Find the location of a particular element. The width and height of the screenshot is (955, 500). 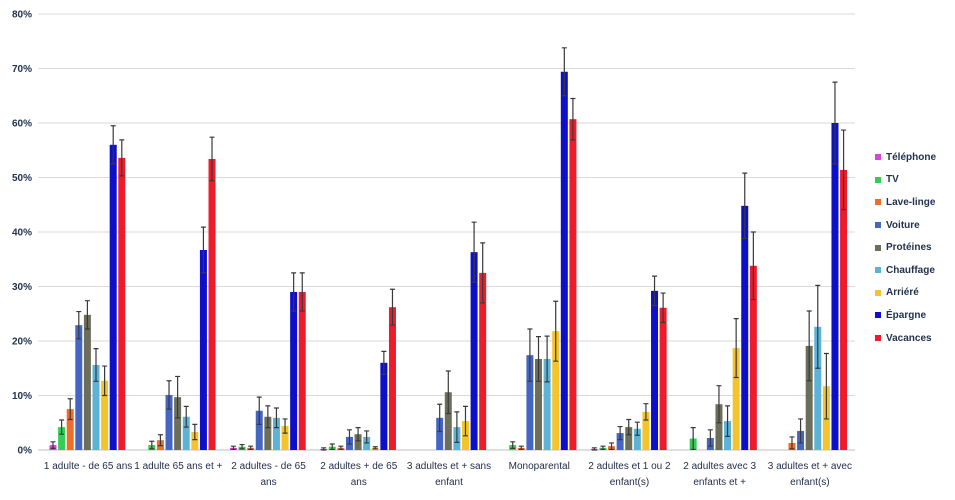

legend-item: Arriéré is located at coordinates (914, 293).